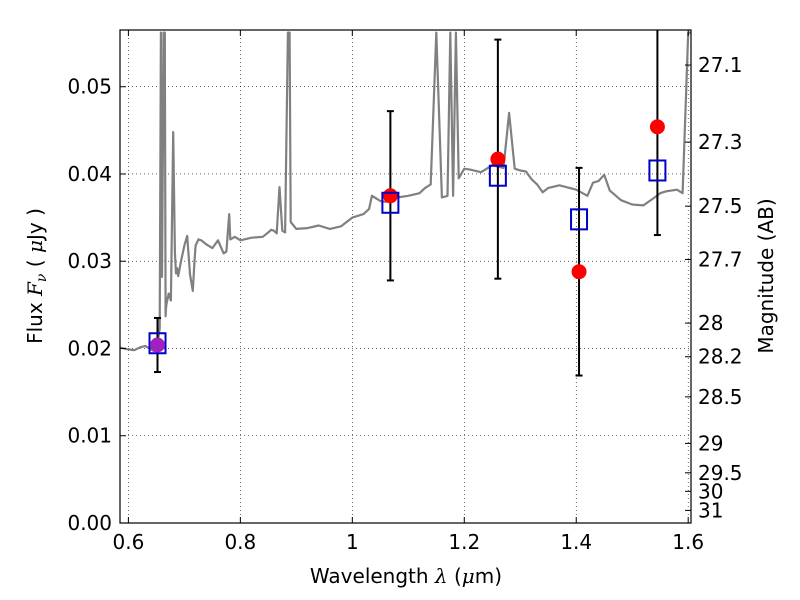  What do you see at coordinates (710, 323) in the screenshot?
I see `y2-tick-label: 28` at bounding box center [710, 323].